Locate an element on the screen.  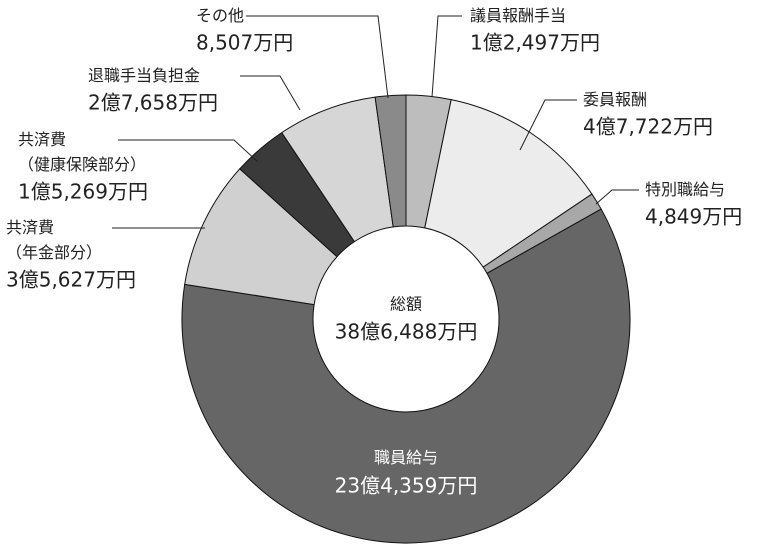
category-line: 特別職給与 is located at coordinates (685, 189).